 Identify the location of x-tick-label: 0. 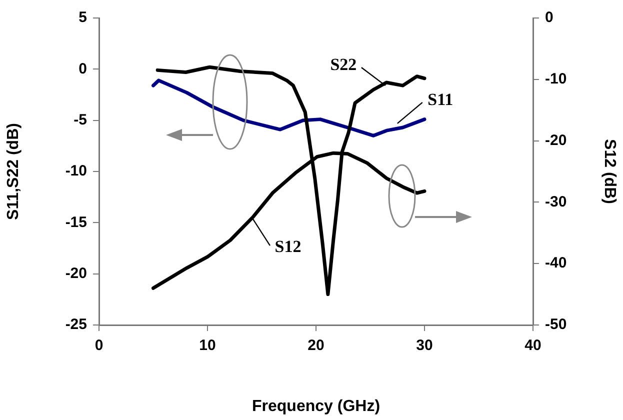
(99, 345).